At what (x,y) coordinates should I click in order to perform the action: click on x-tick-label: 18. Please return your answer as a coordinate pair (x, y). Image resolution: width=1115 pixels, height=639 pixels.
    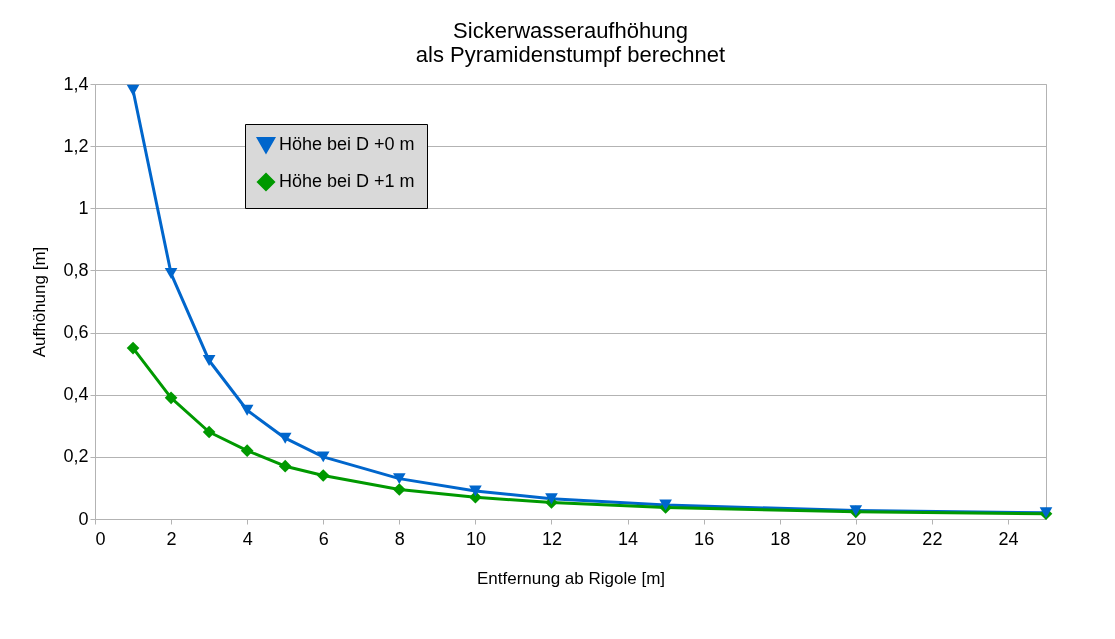
    Looking at the image, I should click on (780, 538).